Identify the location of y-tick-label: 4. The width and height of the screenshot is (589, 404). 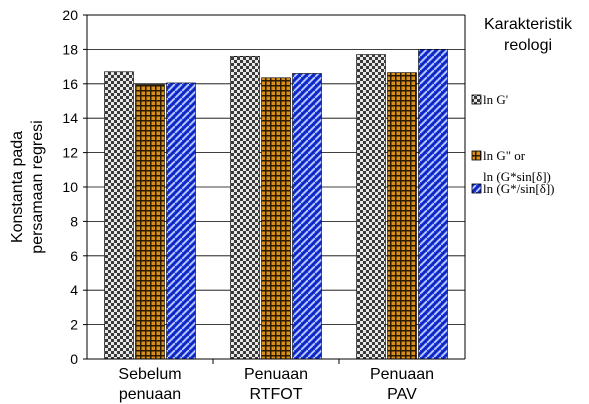
(74, 290).